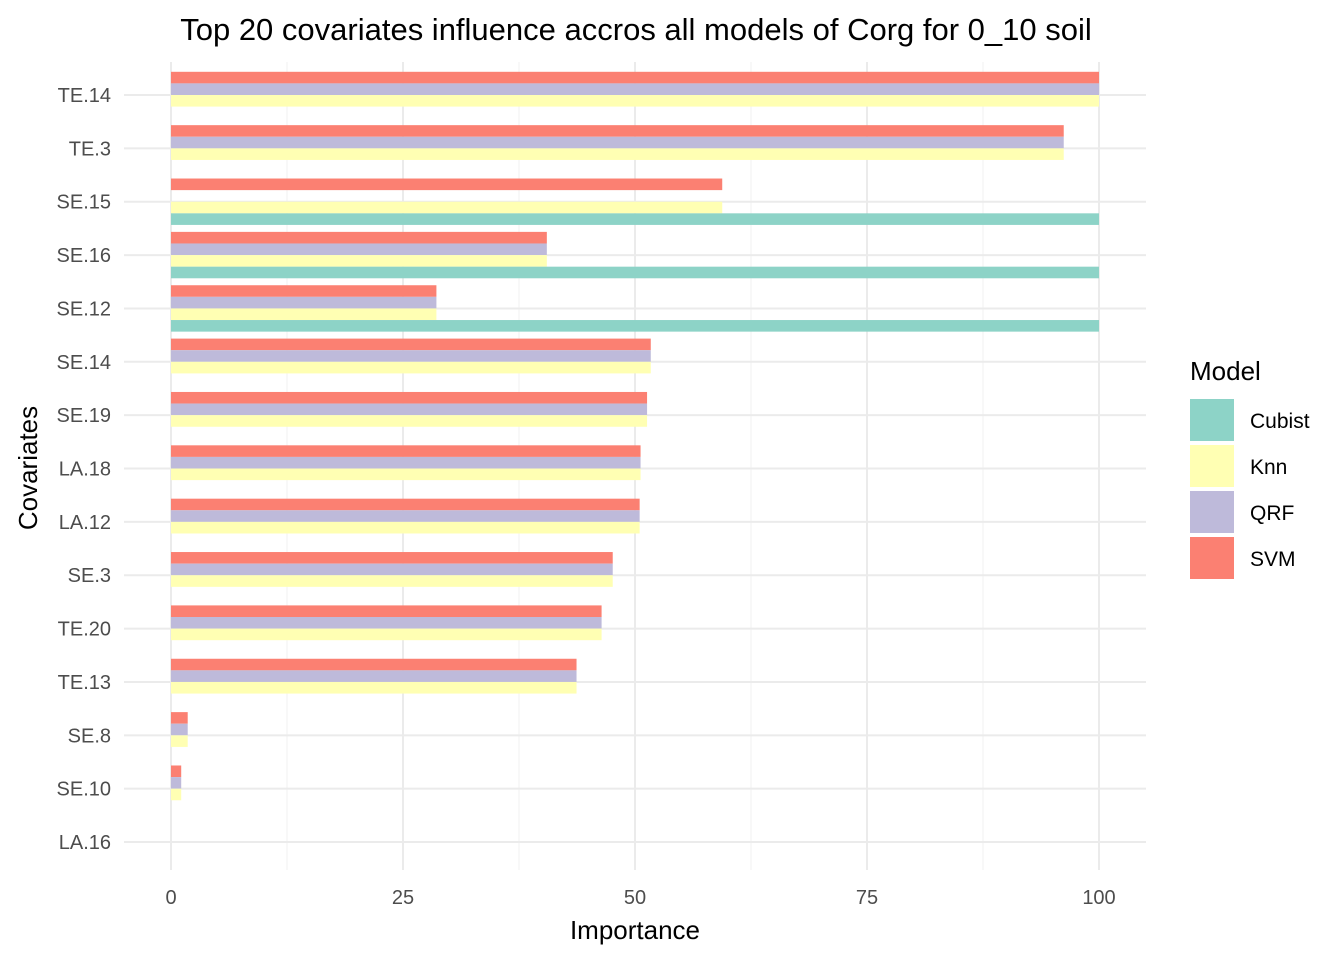 The height and width of the screenshot is (960, 1344). Describe the element at coordinates (635, 898) in the screenshot. I see `x-tick-label: 50` at that location.